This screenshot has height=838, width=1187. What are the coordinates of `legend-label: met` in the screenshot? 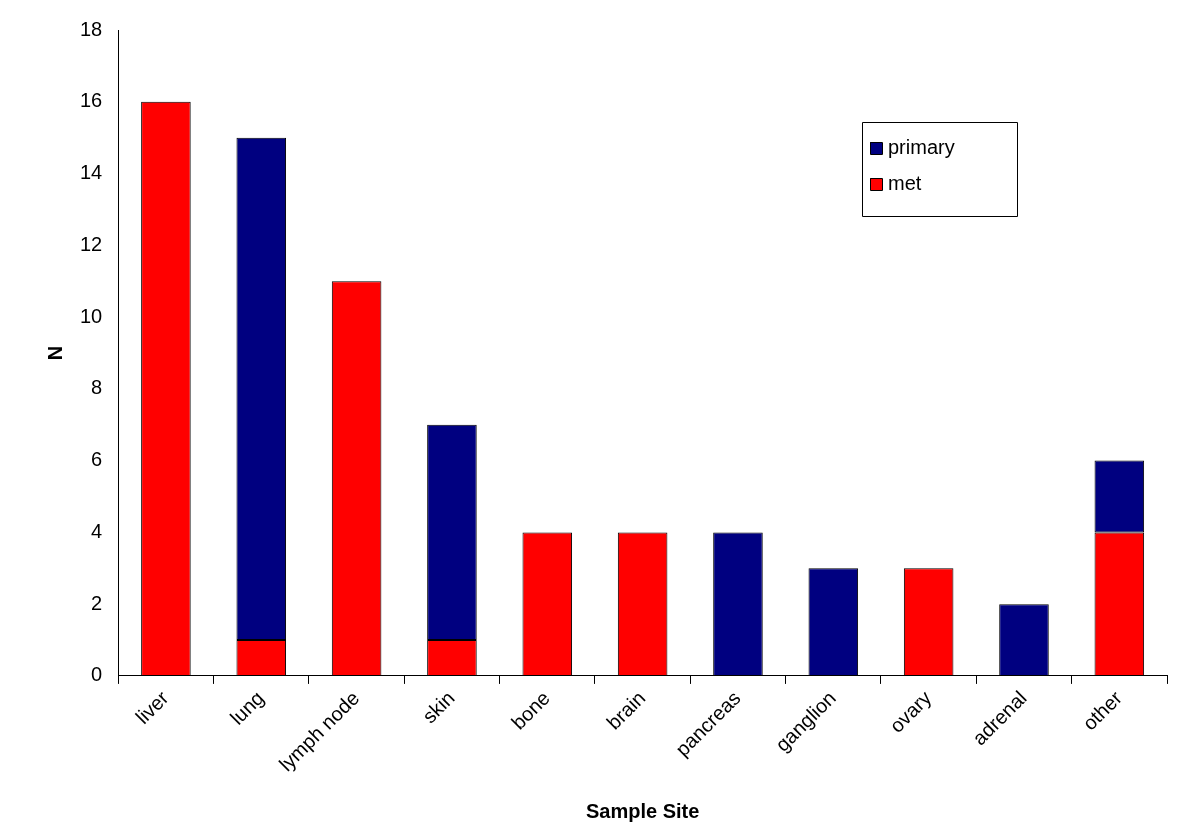 It's located at (905, 182).